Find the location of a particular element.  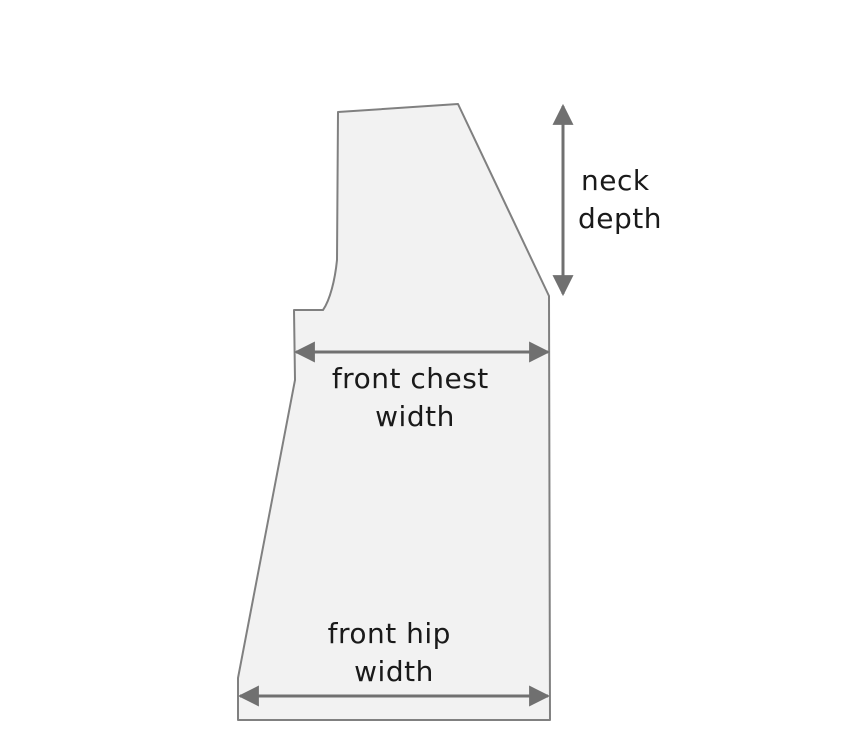

front-chest-width-label-line-1: front chest is located at coordinates (410, 378).